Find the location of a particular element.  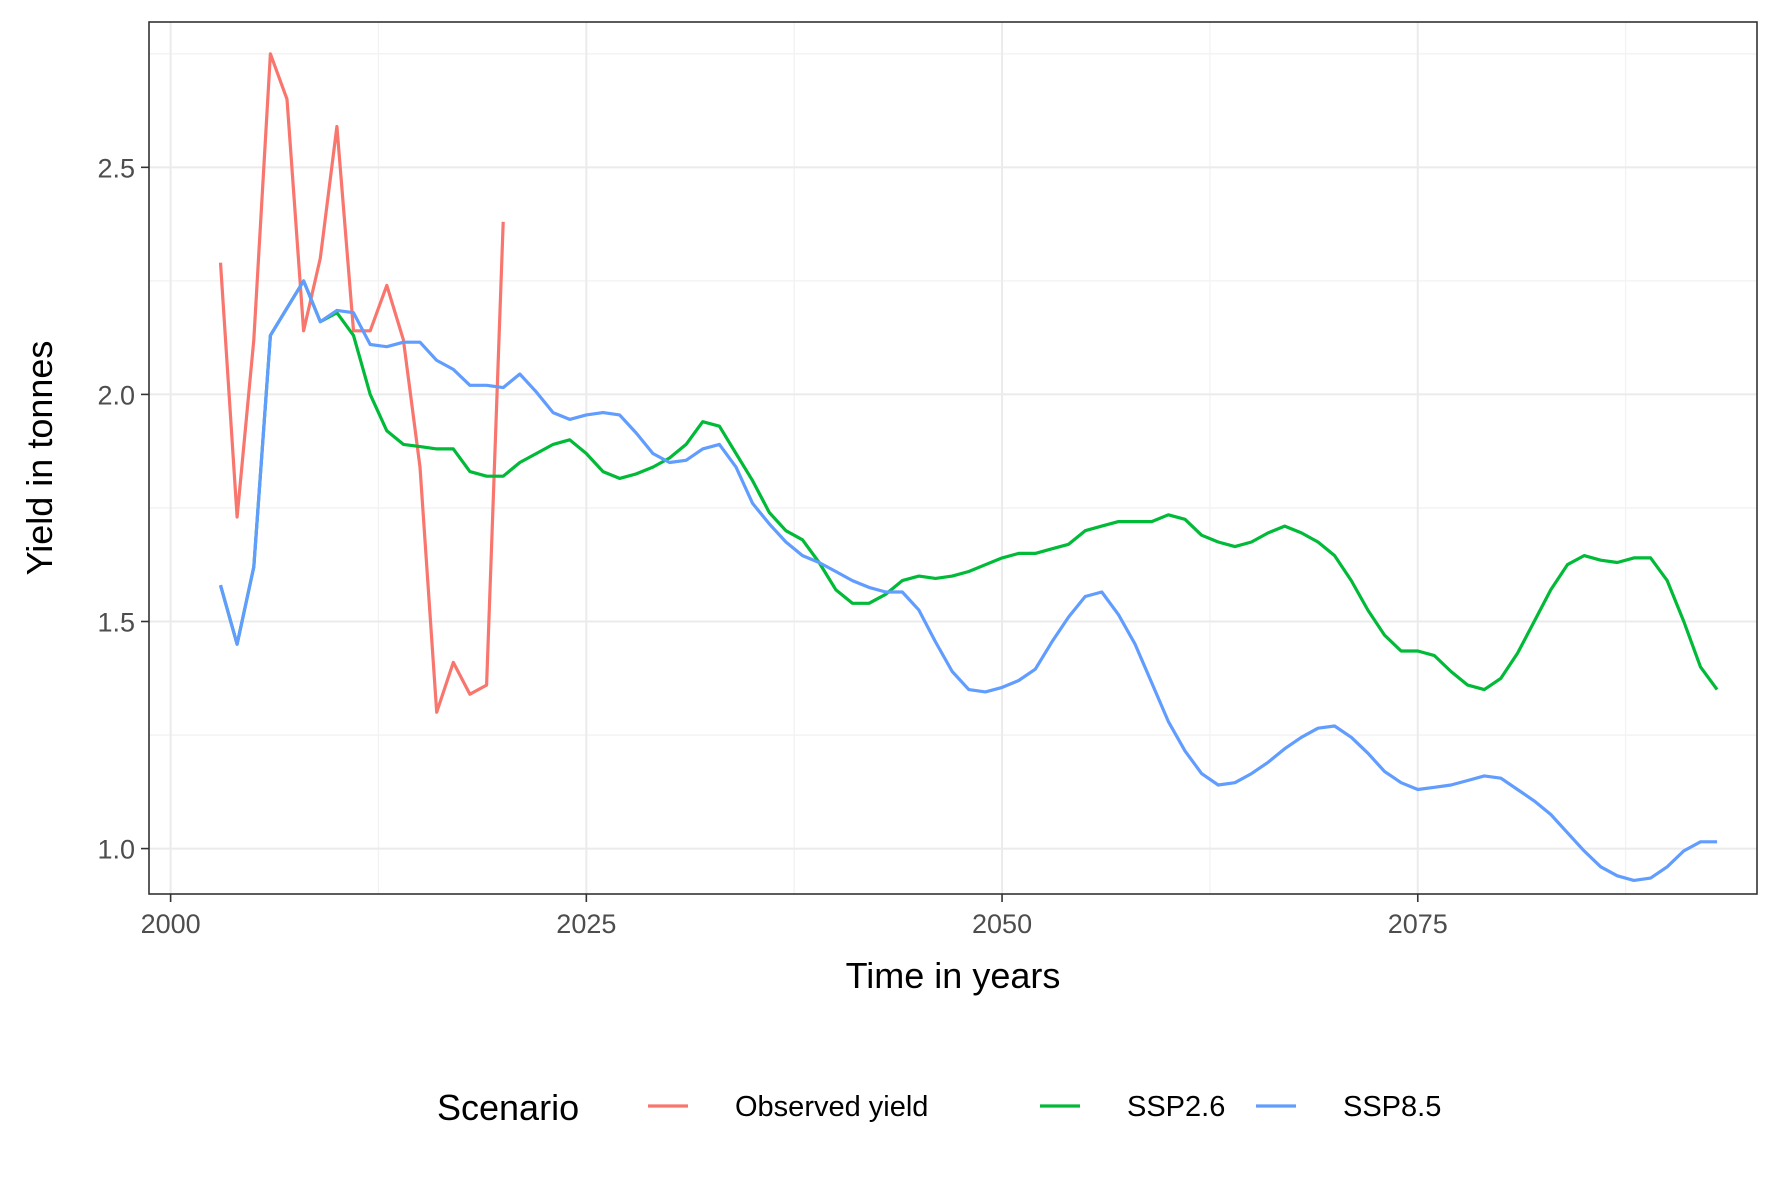

y-tick-label: 2.5 is located at coordinates (116, 168).